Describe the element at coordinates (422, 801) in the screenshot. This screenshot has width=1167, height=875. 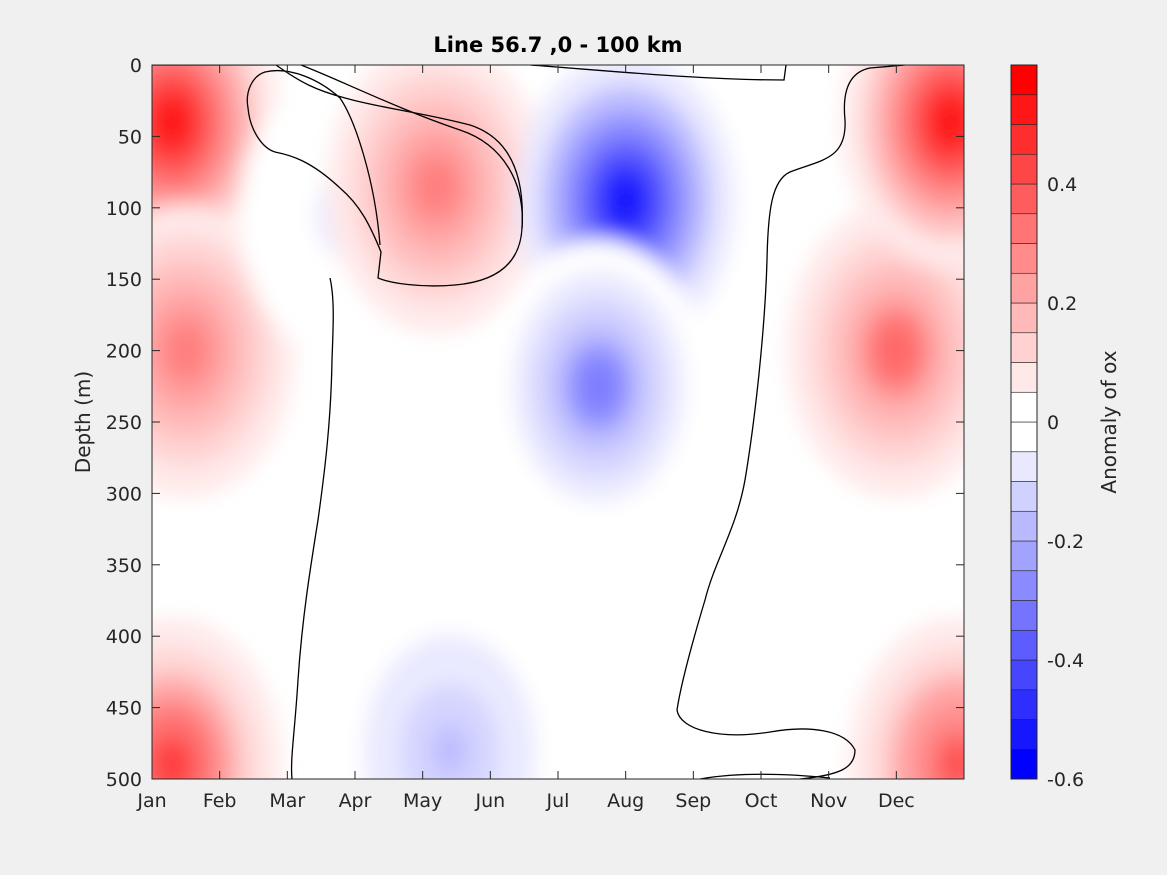
I see `x-tick-label: May` at that location.